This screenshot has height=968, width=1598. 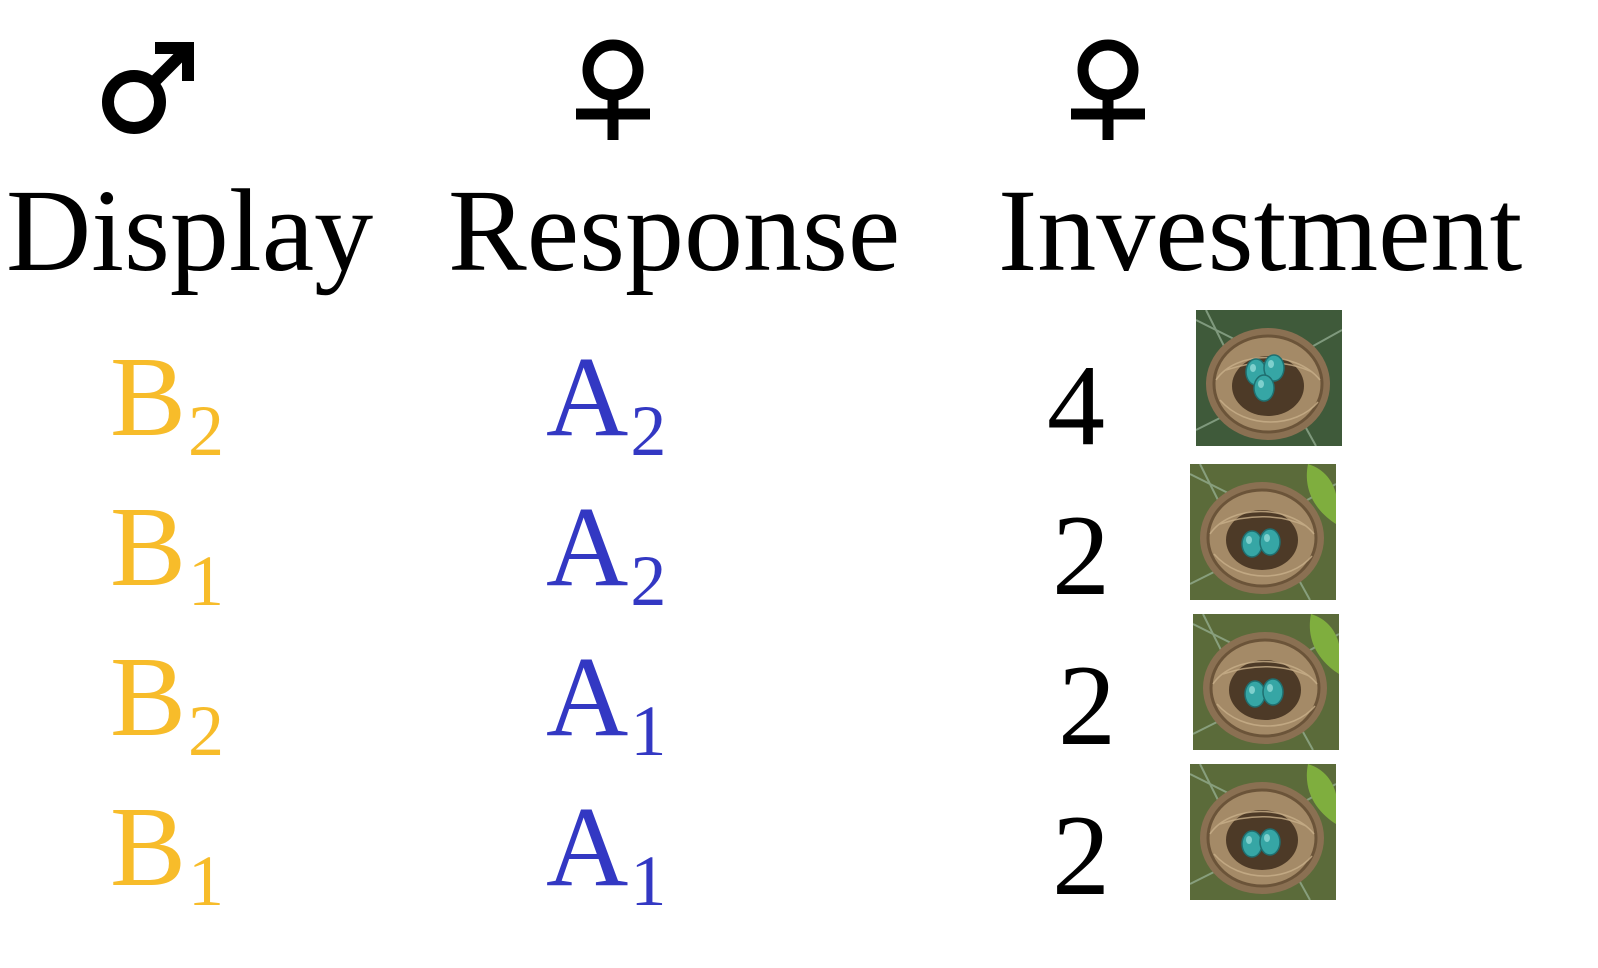 I want to click on header-response: Response, so click(x=674, y=230).